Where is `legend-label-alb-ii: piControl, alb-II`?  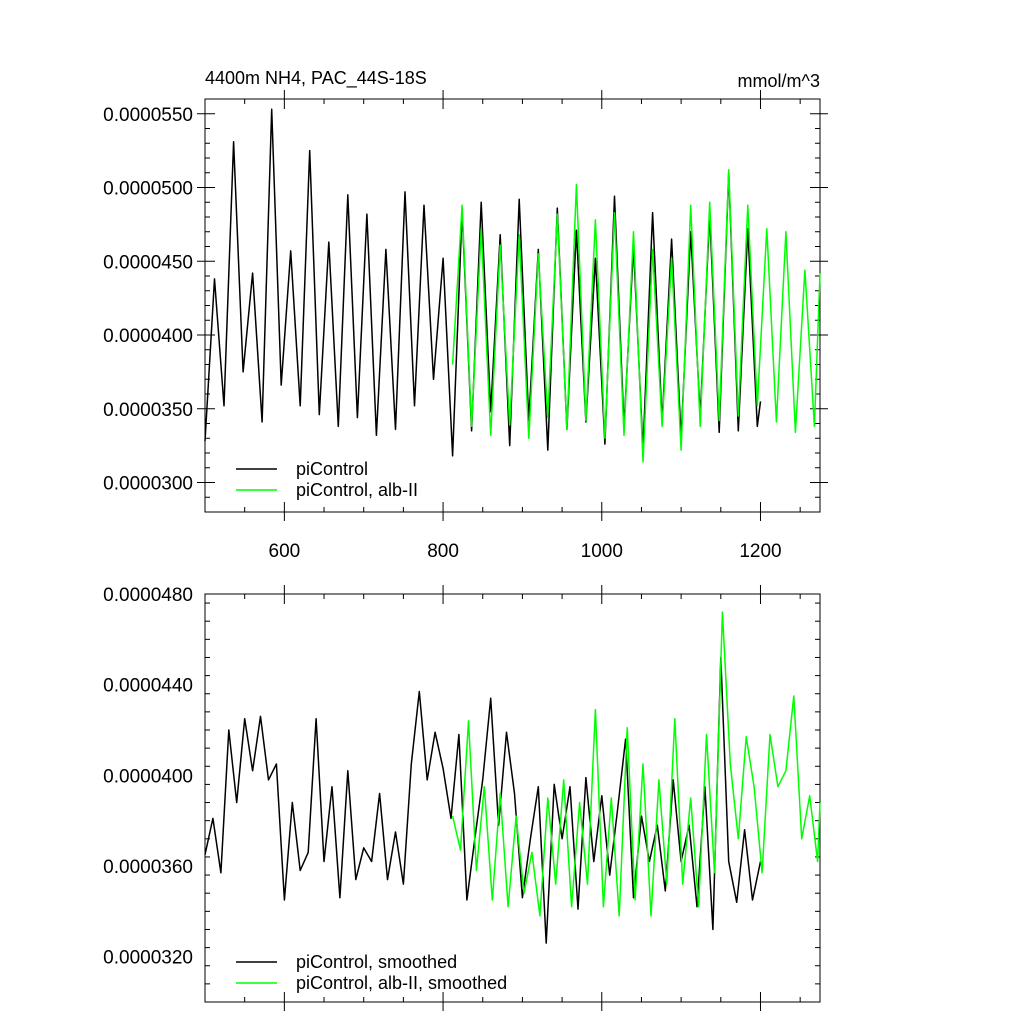
legend-label-alb-ii: piControl, alb-II is located at coordinates (357, 490).